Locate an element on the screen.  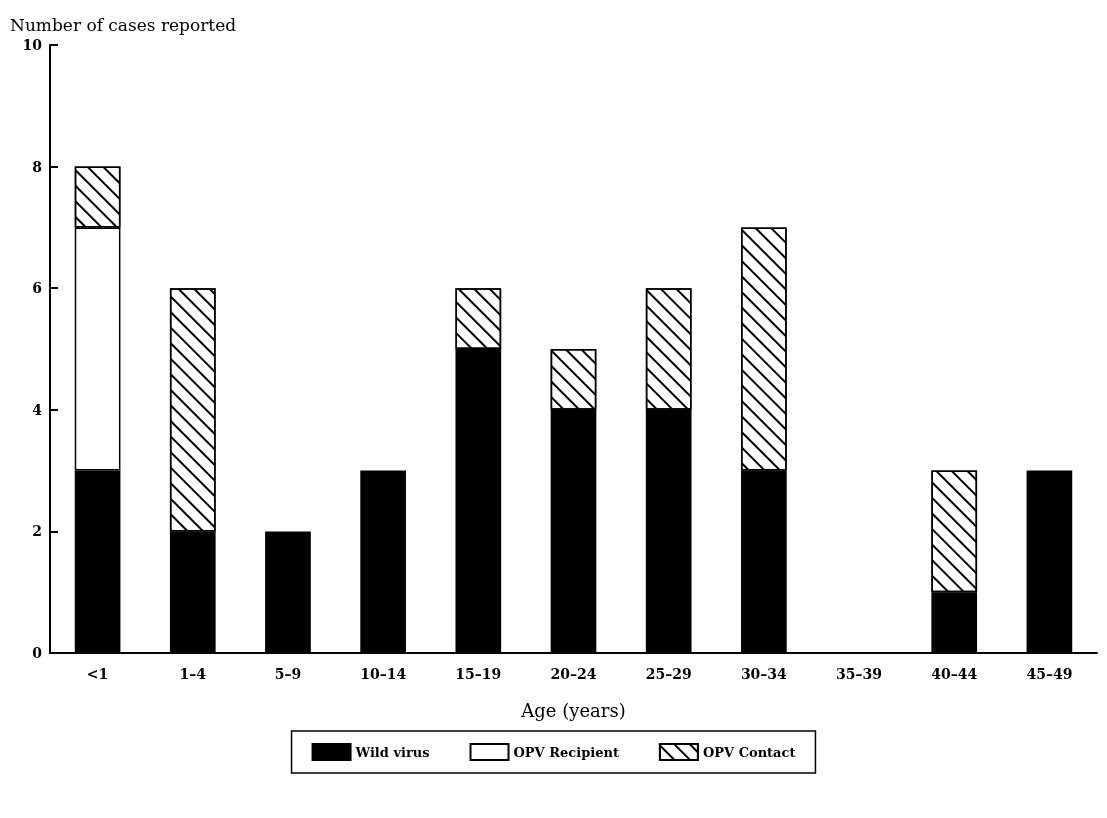
x-tick-label: 1–4 is located at coordinates (193, 674).